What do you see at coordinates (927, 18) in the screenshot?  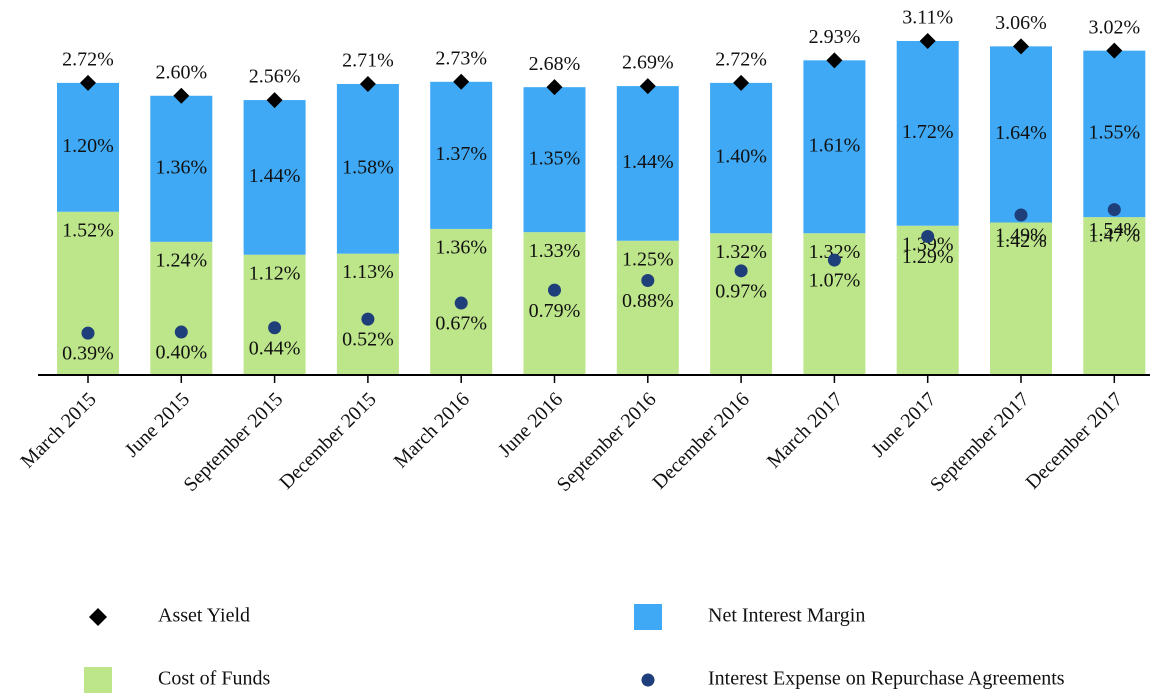 I see `value-label: 3.11%` at bounding box center [927, 18].